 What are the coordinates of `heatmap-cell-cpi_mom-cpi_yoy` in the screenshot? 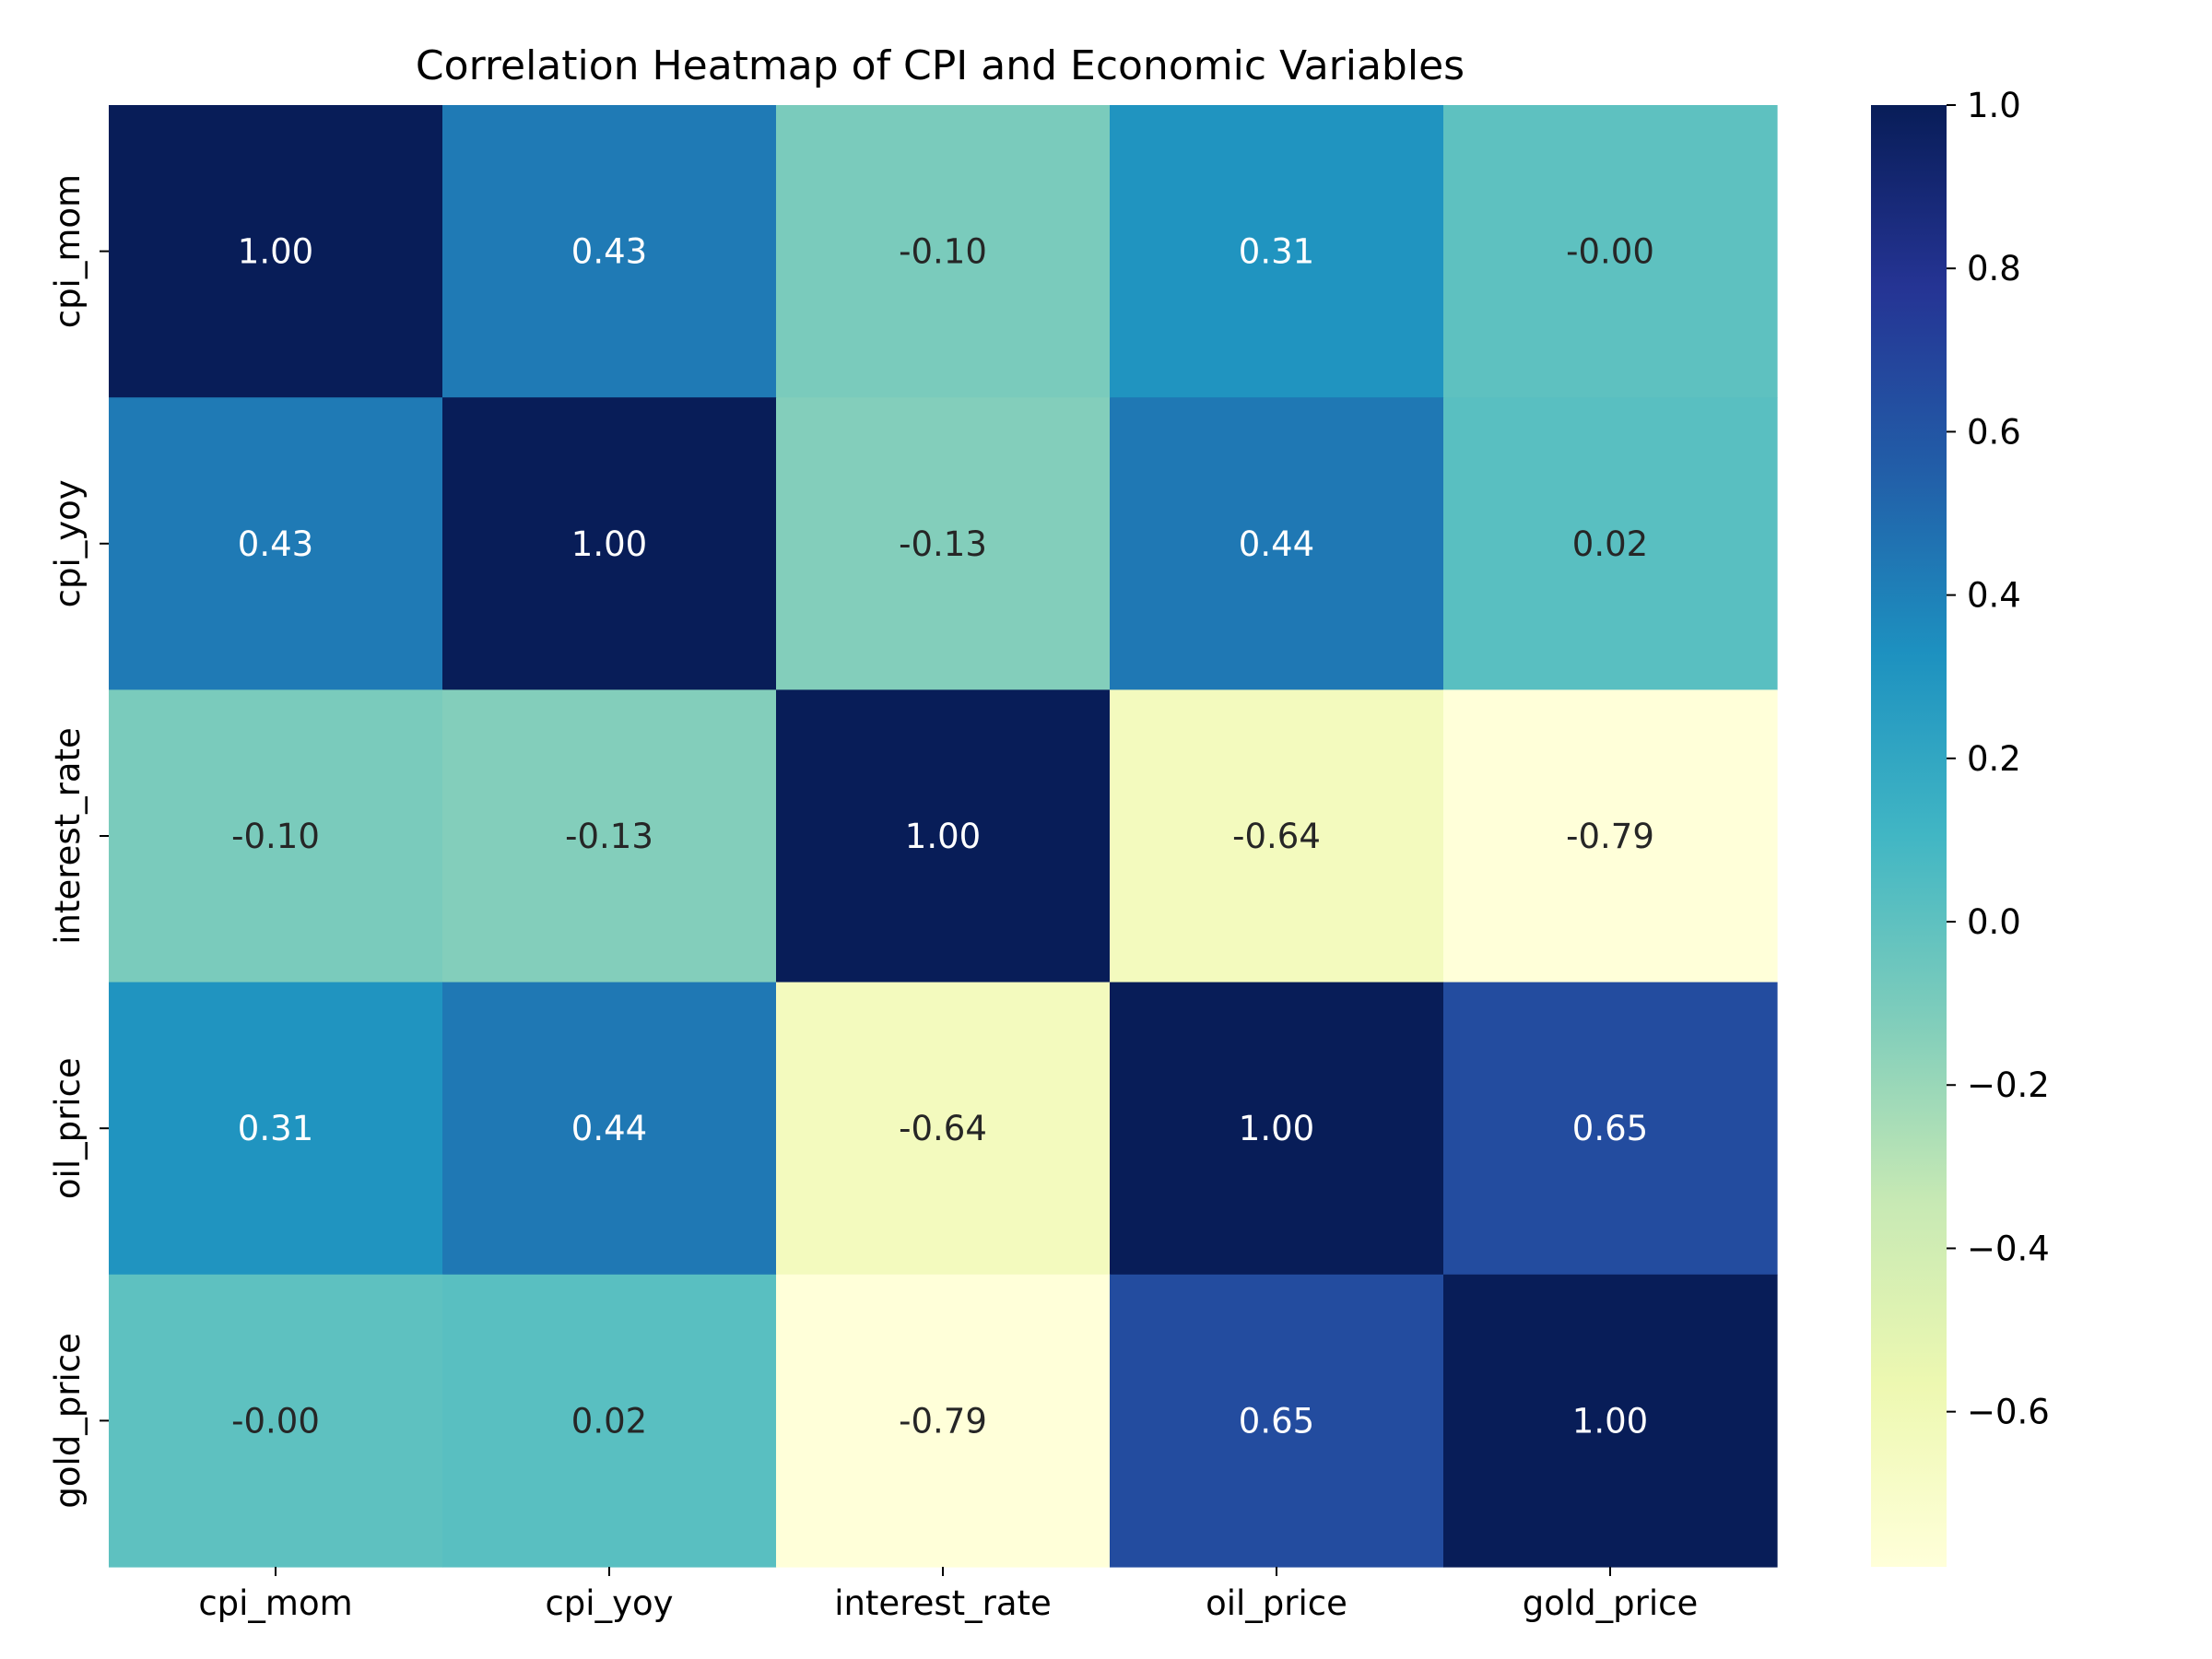 It's located at (609, 251).